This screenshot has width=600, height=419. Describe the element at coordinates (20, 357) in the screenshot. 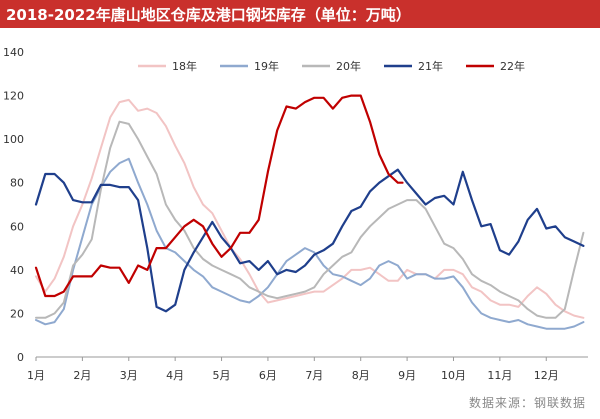

I see `y-tick-label: 0` at that location.